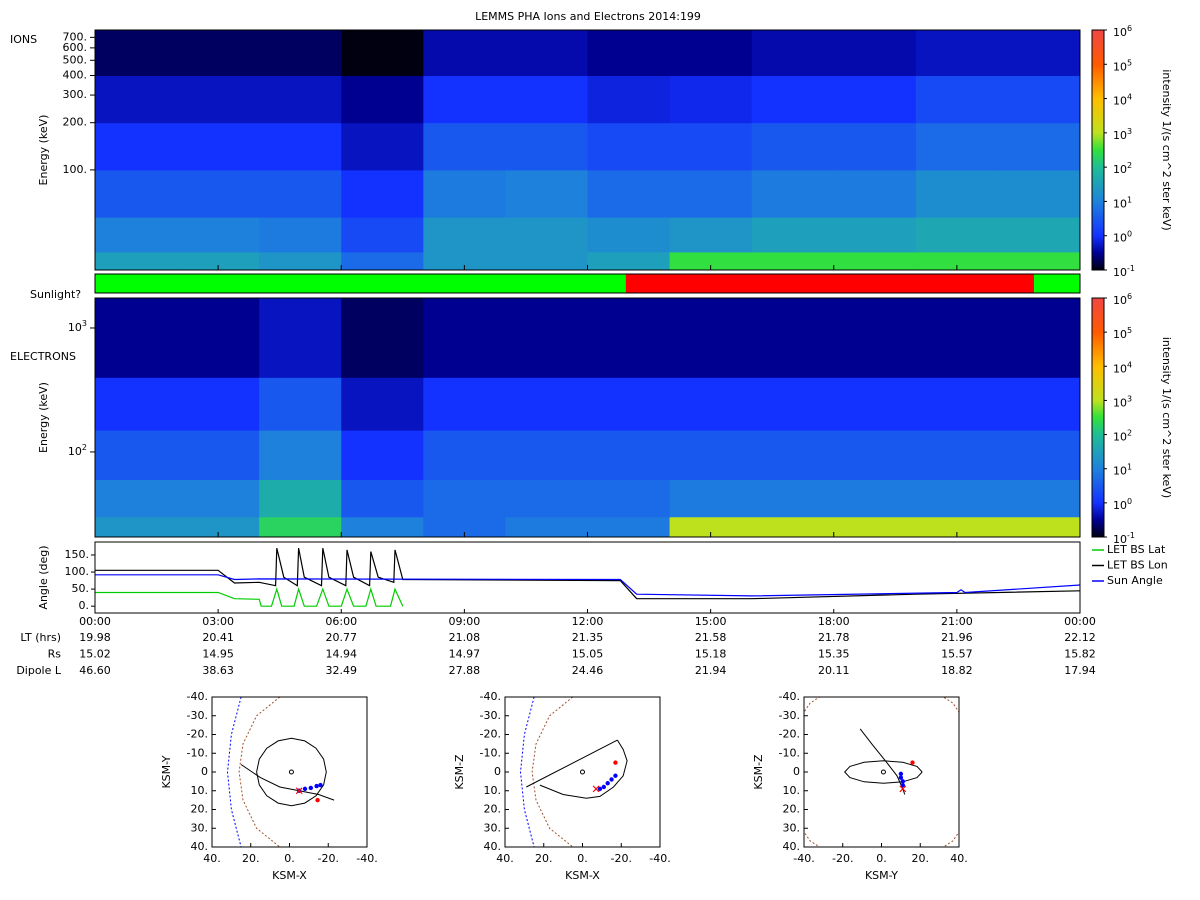  I want to click on chart-title: LEMMS PHA Ions and Electrons 2014:199, so click(588, 16).